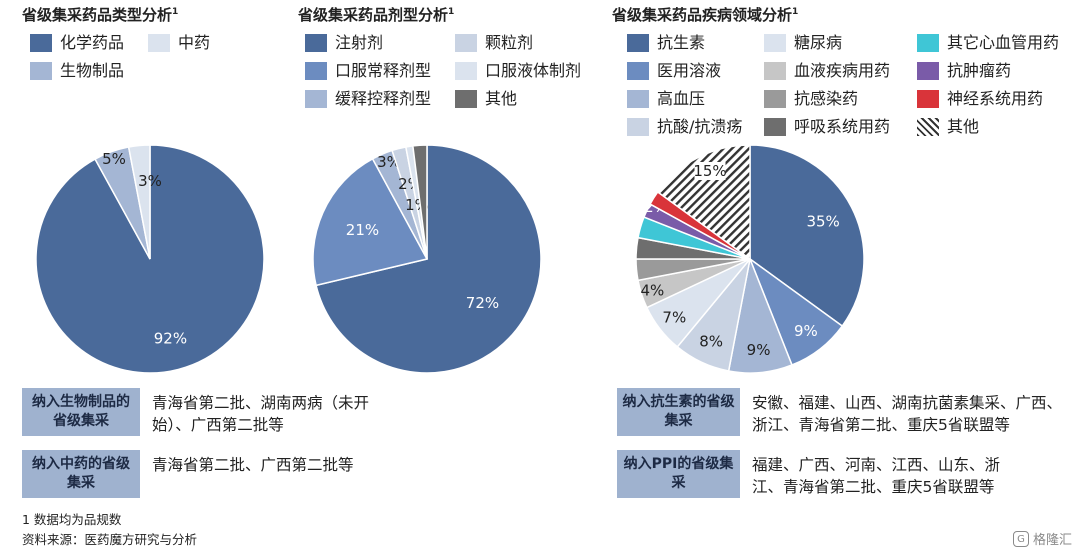  I want to click on pie-label-0-1: 5%, so click(114, 159).